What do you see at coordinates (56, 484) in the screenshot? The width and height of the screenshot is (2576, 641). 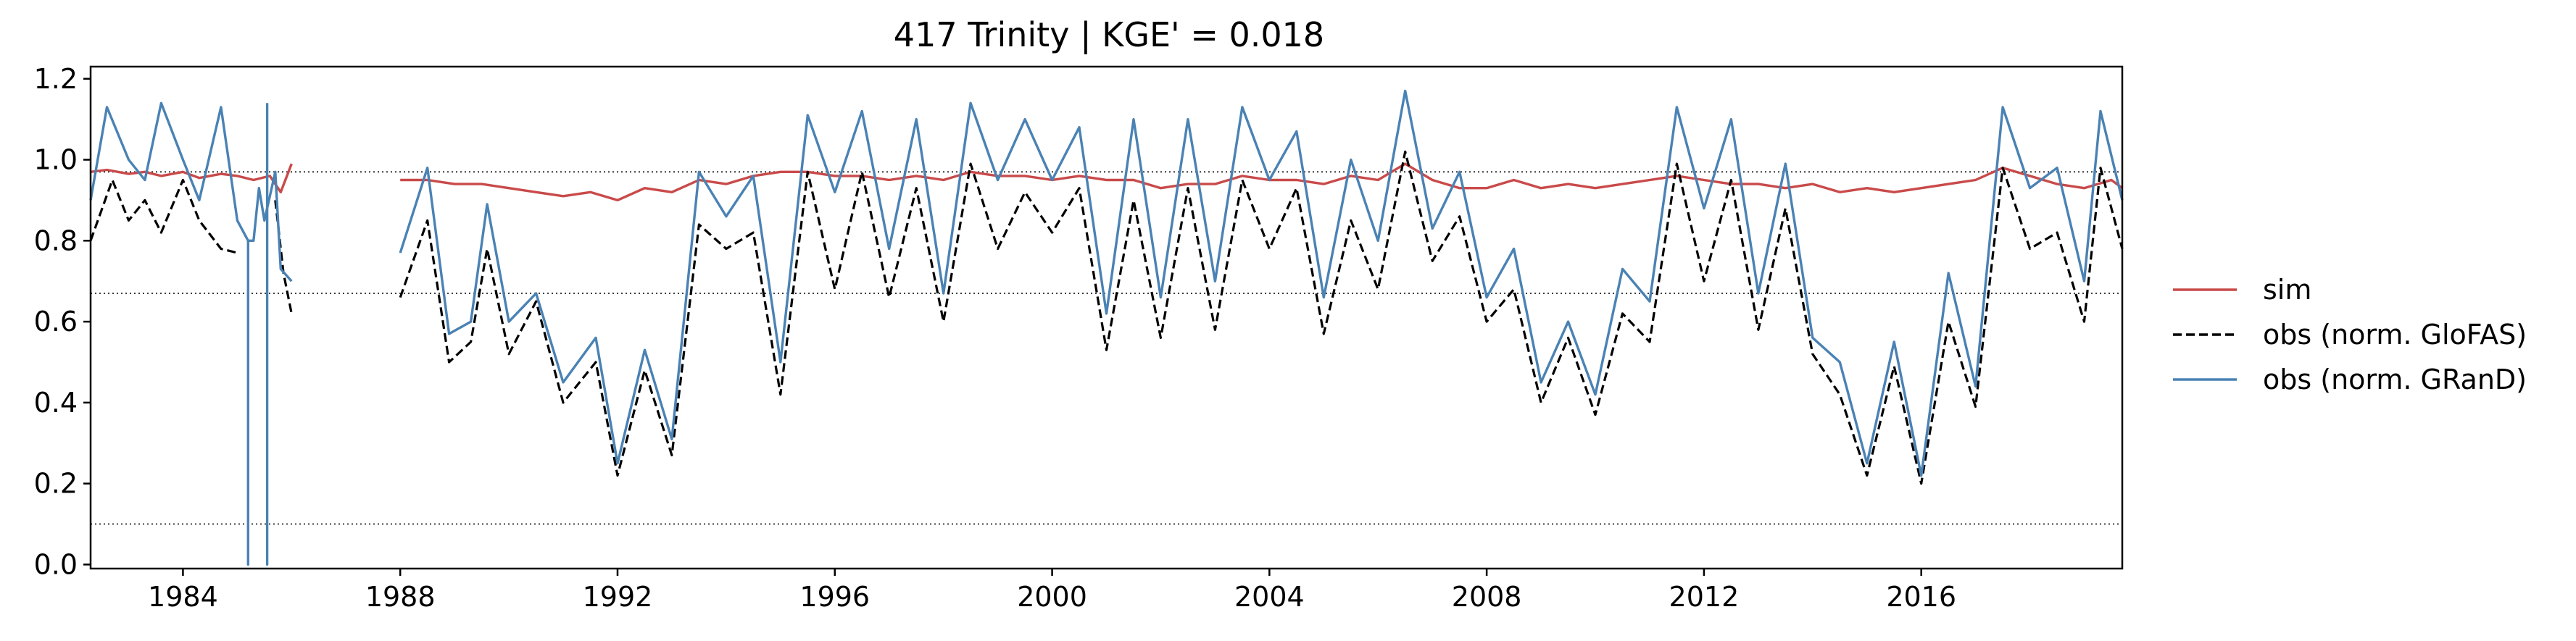 I see `y-tick-label-1: 0.2` at bounding box center [56, 484].